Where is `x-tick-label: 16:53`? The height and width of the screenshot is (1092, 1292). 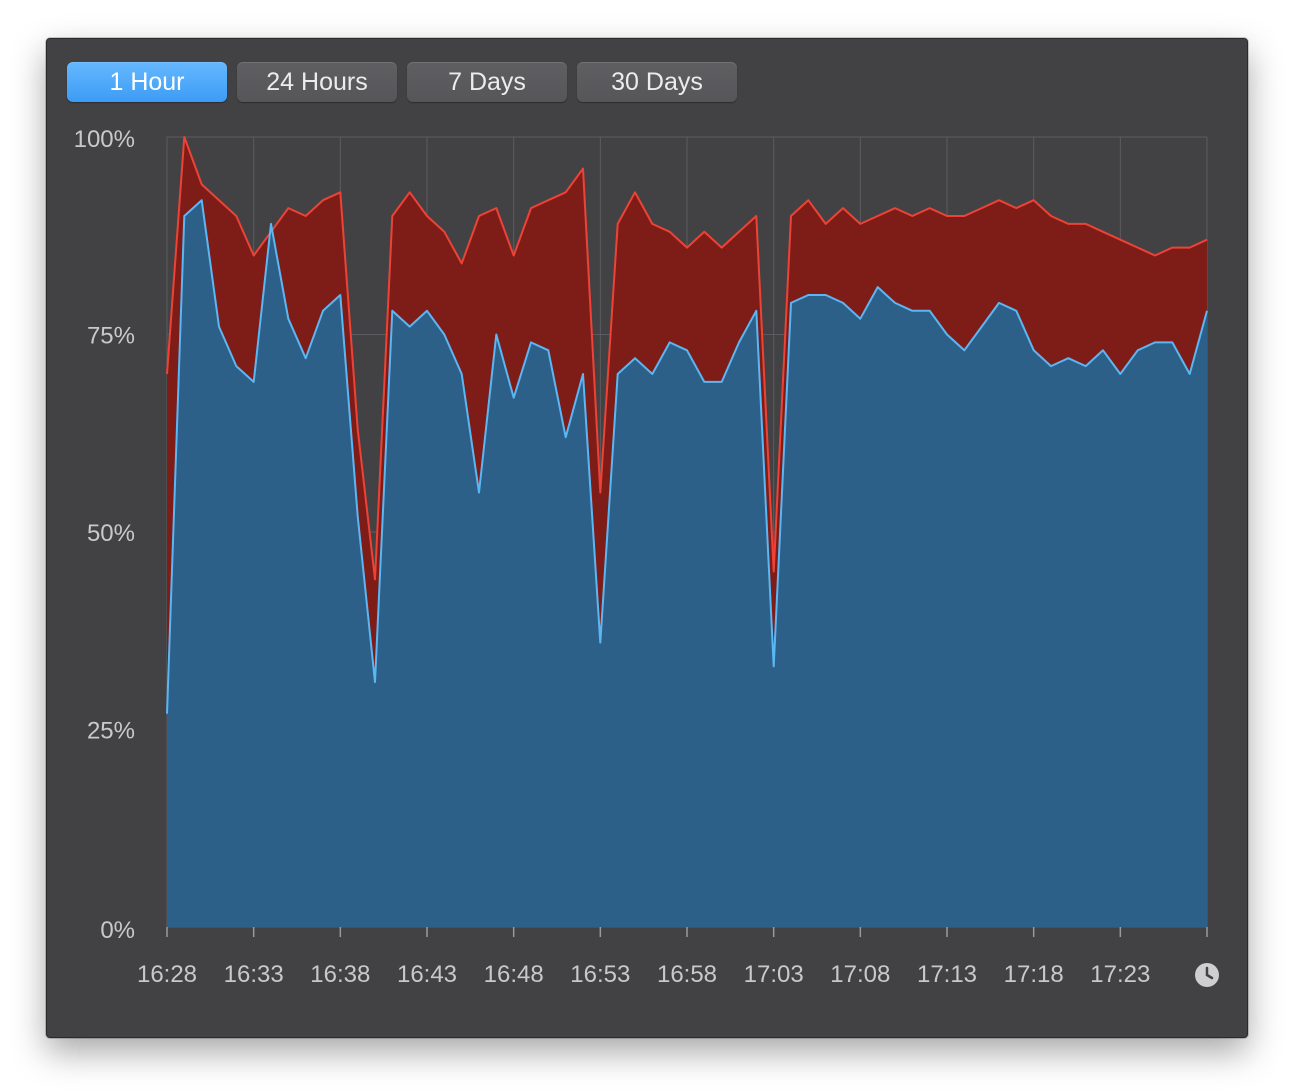
x-tick-label: 16:53 is located at coordinates (600, 974).